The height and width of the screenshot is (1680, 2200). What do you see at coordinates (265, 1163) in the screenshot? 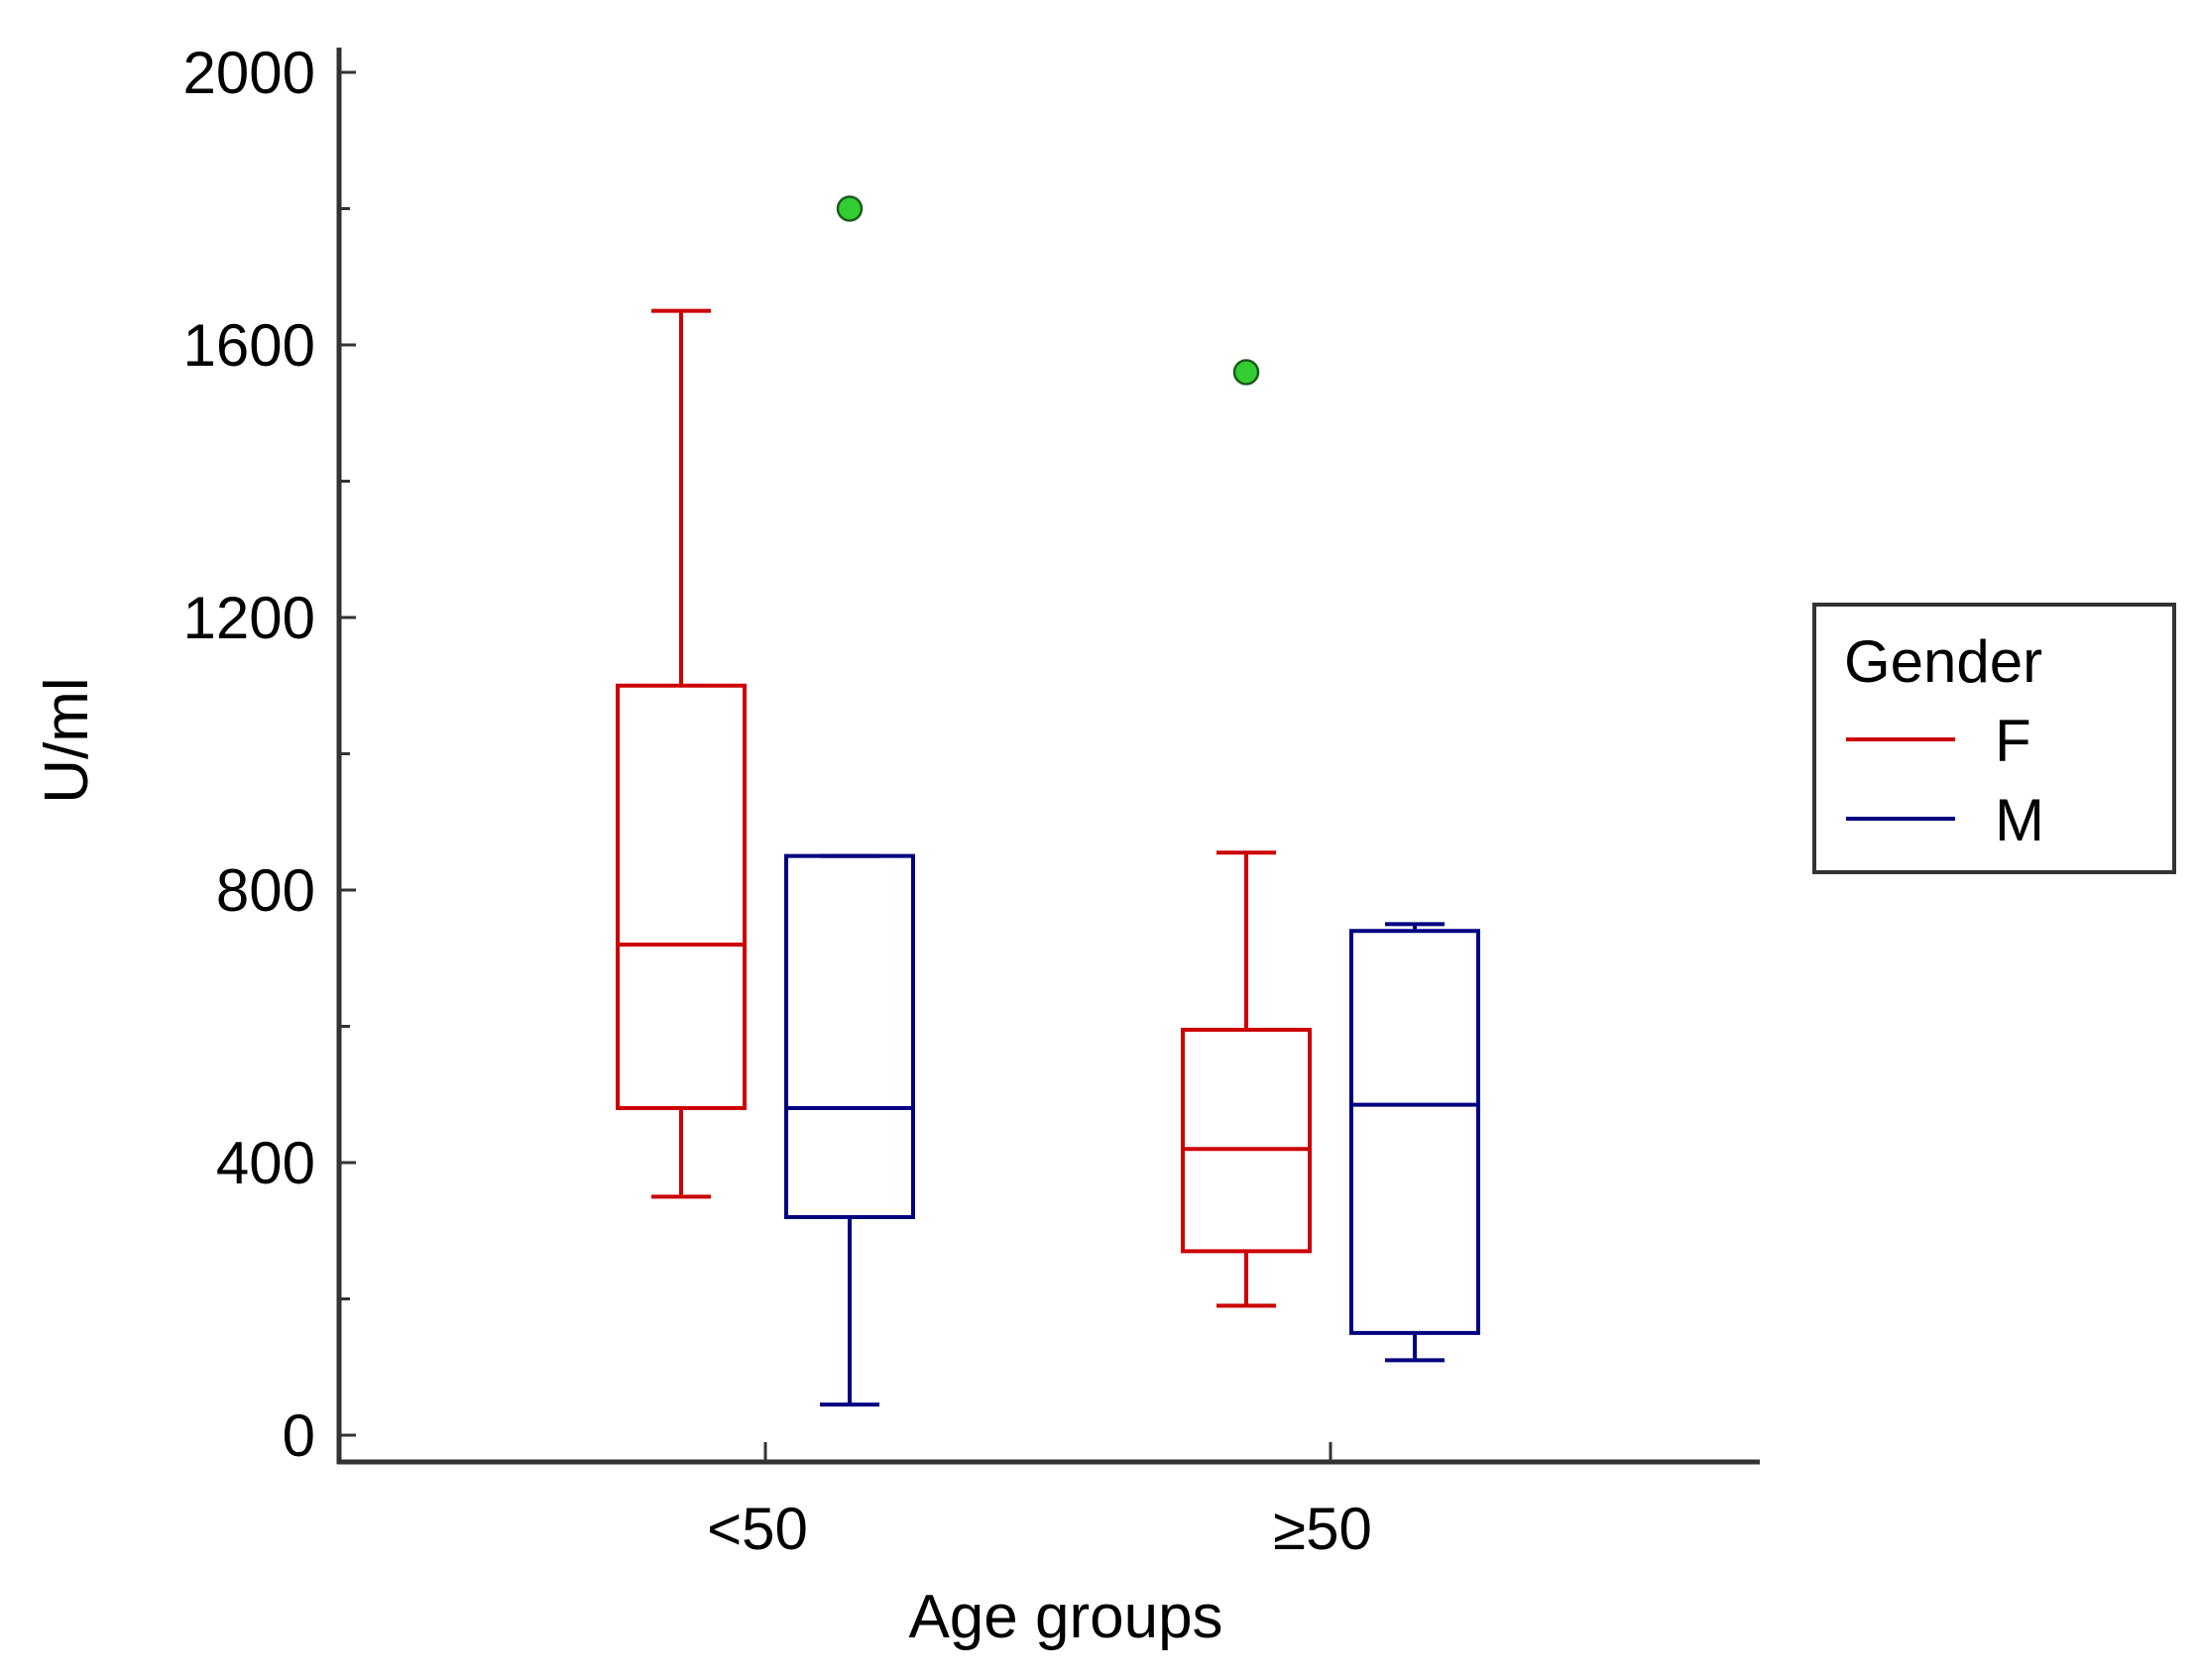
I see `y-tick-label: 400` at bounding box center [265, 1163].